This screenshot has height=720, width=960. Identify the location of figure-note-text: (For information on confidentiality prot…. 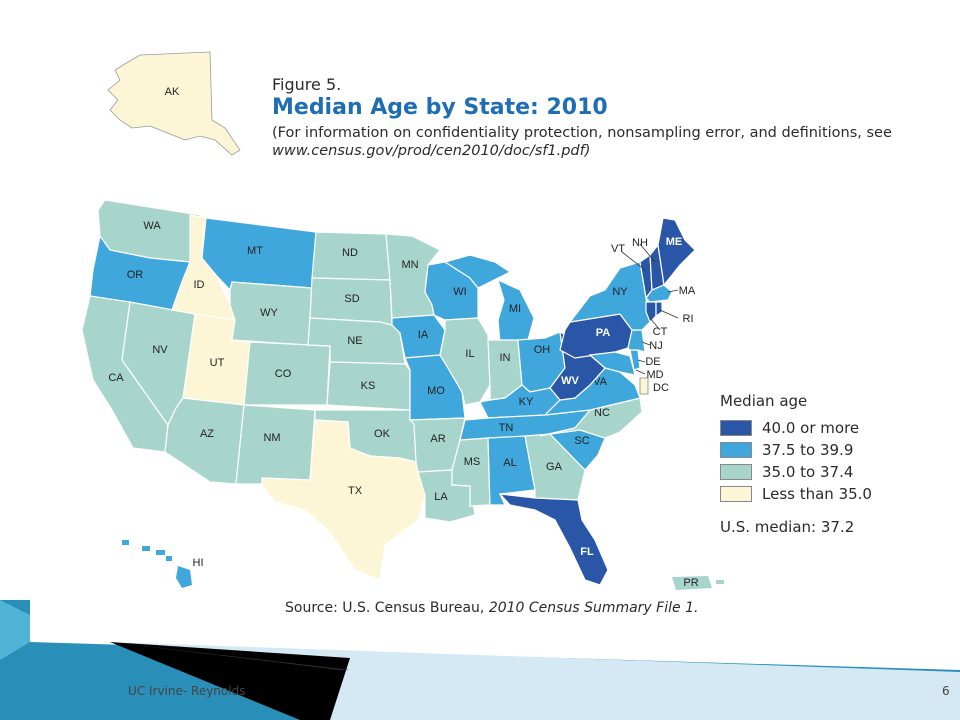
(582, 133).